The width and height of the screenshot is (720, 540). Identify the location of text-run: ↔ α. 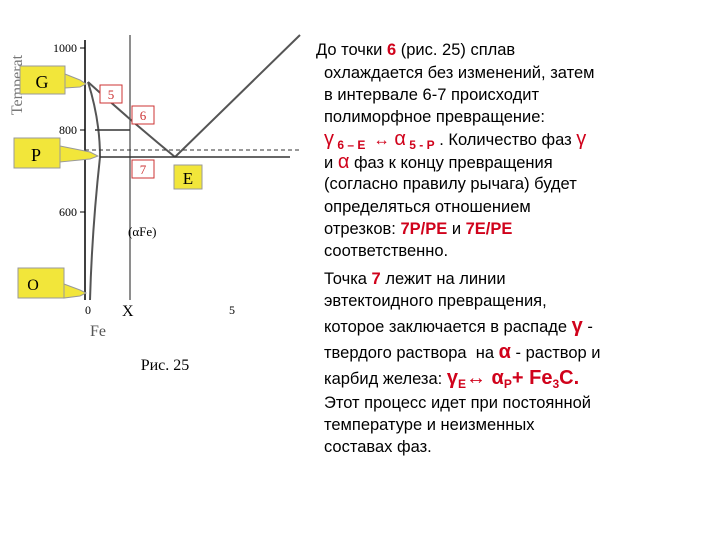
(484, 378).